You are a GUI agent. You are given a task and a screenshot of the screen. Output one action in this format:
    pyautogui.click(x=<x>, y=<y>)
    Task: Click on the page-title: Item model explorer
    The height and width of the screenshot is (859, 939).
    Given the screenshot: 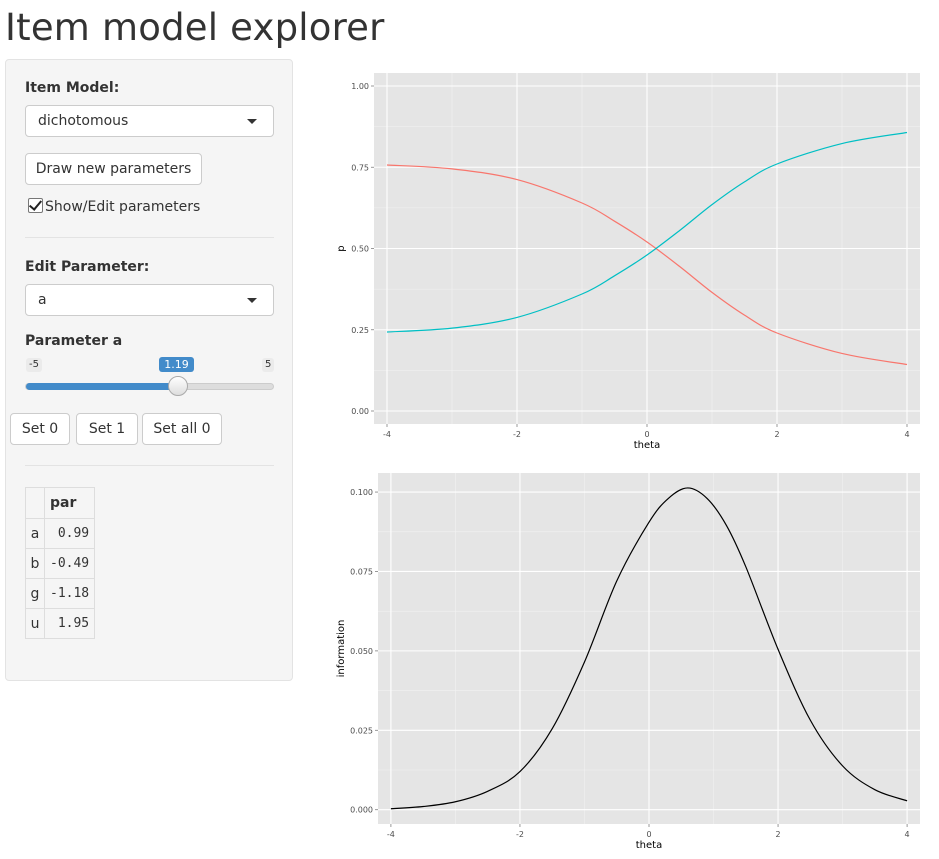 What is the action you would take?
    pyautogui.click(x=195, y=27)
    